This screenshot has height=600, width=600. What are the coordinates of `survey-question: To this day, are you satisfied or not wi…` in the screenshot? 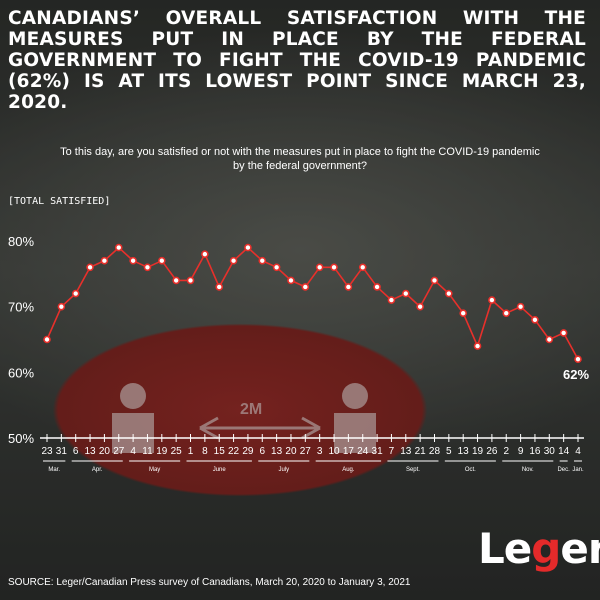 It's located at (300, 159).